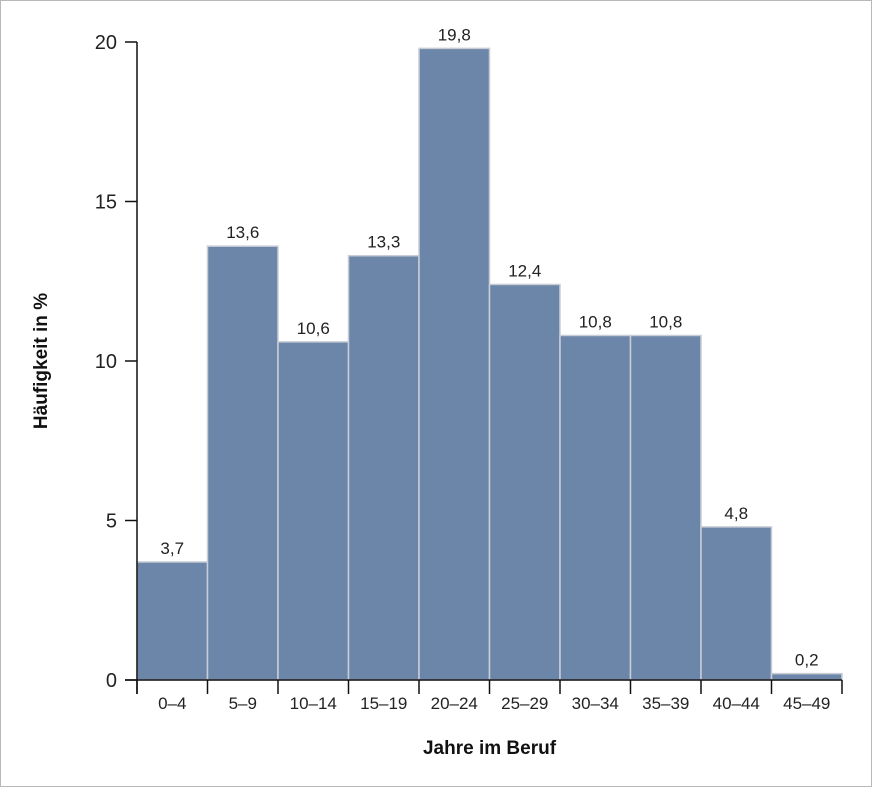  I want to click on data-label: 13,6, so click(242, 232).